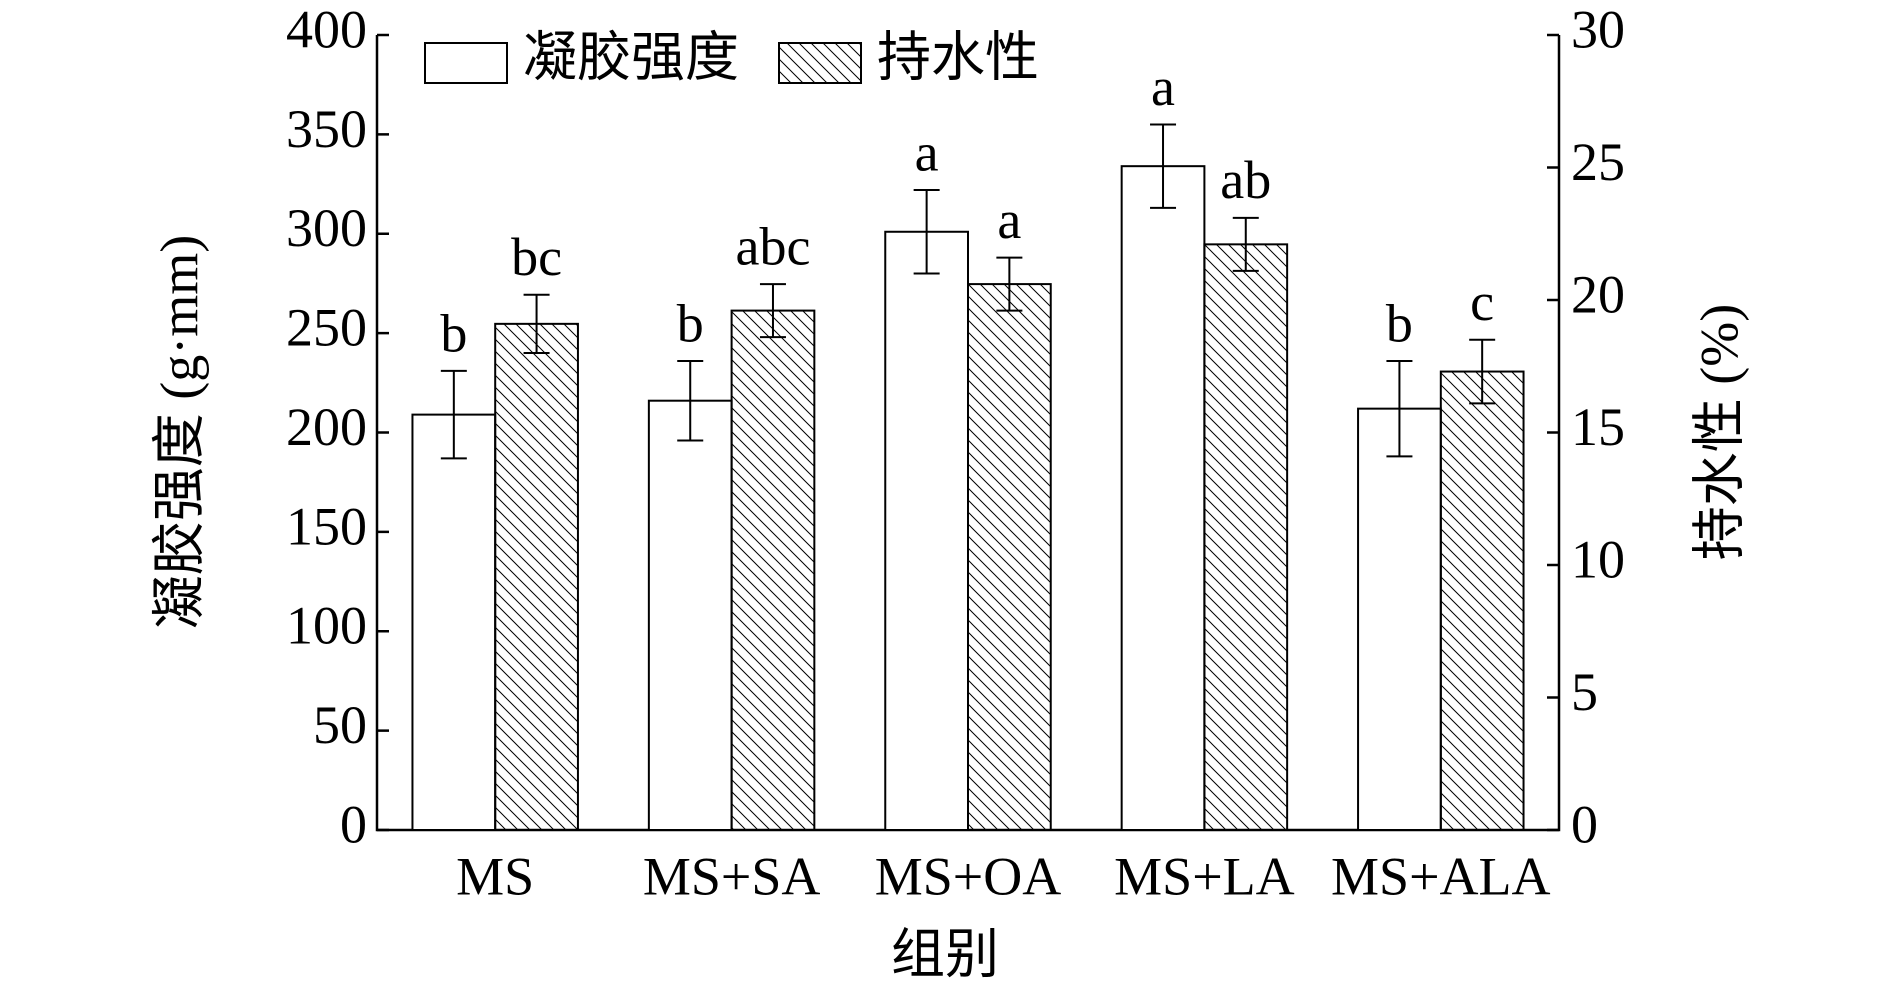  What do you see at coordinates (340, 725) in the screenshot?
I see `y-tick-label: 50` at bounding box center [340, 725].